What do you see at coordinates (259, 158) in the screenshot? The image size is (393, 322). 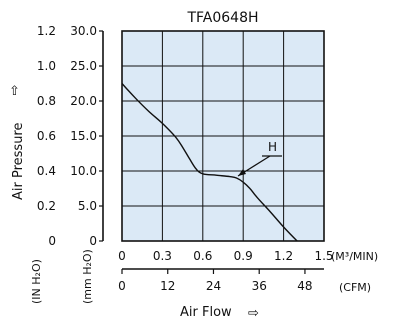 I see `annotation-h: H` at bounding box center [259, 158].